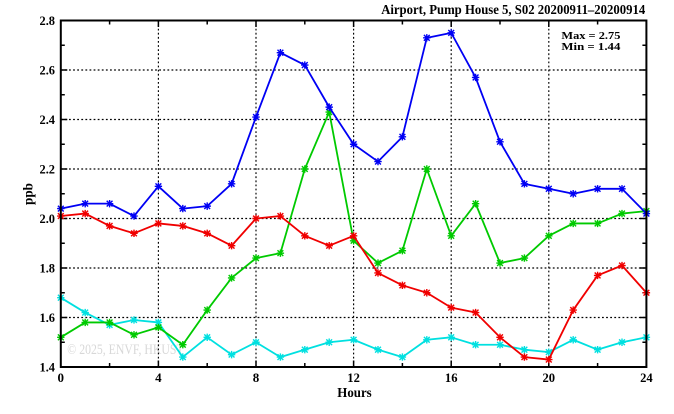 The image size is (674, 414). I want to click on svg-text: Max = 2.75, so click(590, 36).